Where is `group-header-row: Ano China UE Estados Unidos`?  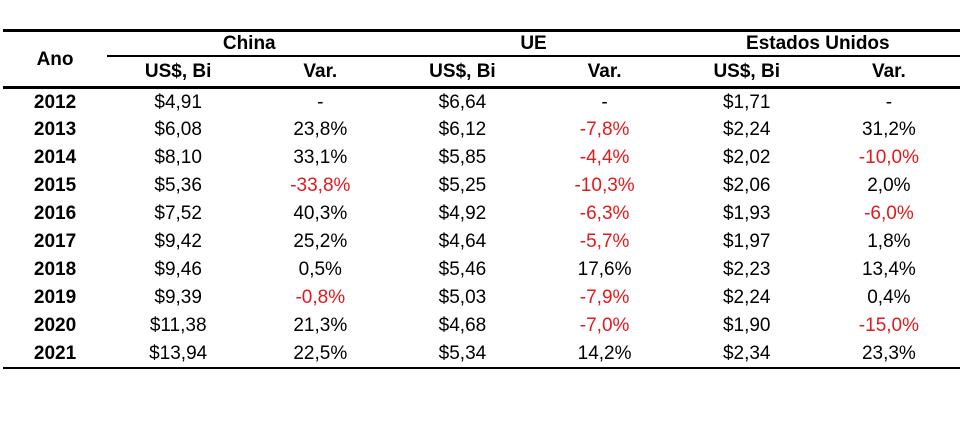
group-header-row: Ano China UE Estados Unidos is located at coordinates (481, 59).